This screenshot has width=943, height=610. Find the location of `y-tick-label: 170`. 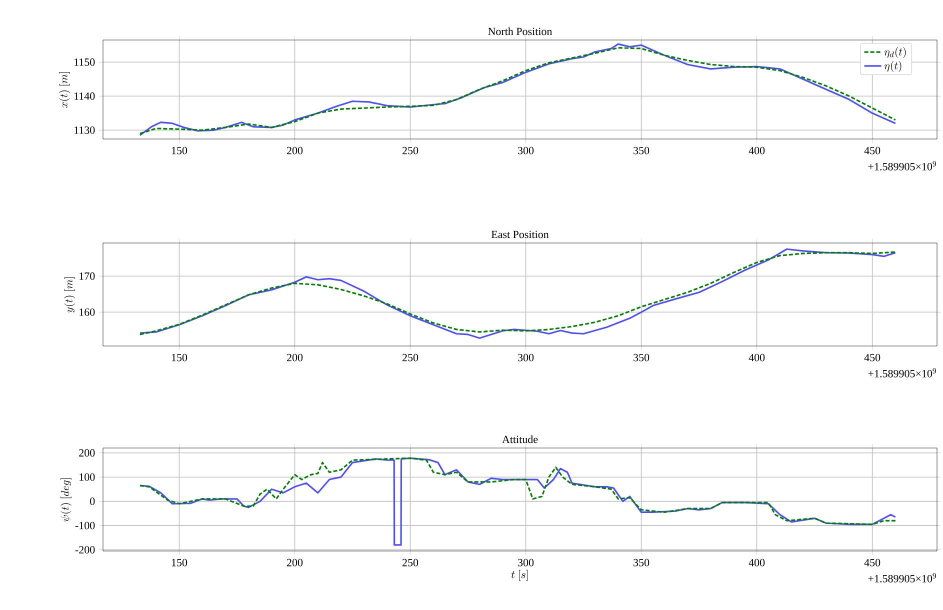

y-tick-label: 170 is located at coordinates (87, 276).